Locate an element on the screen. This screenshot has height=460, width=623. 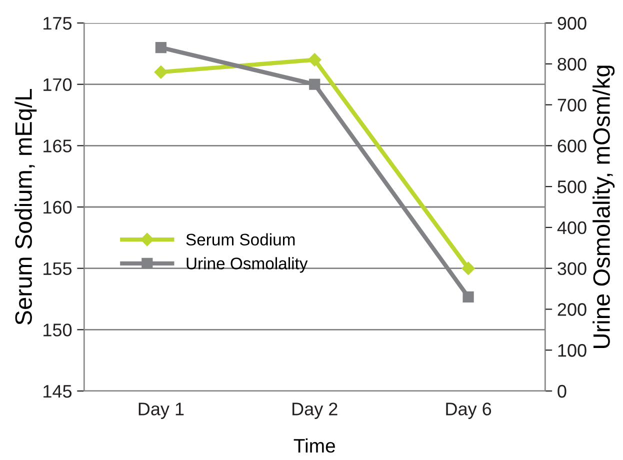
y-tick-label: 155 is located at coordinates (58, 269).